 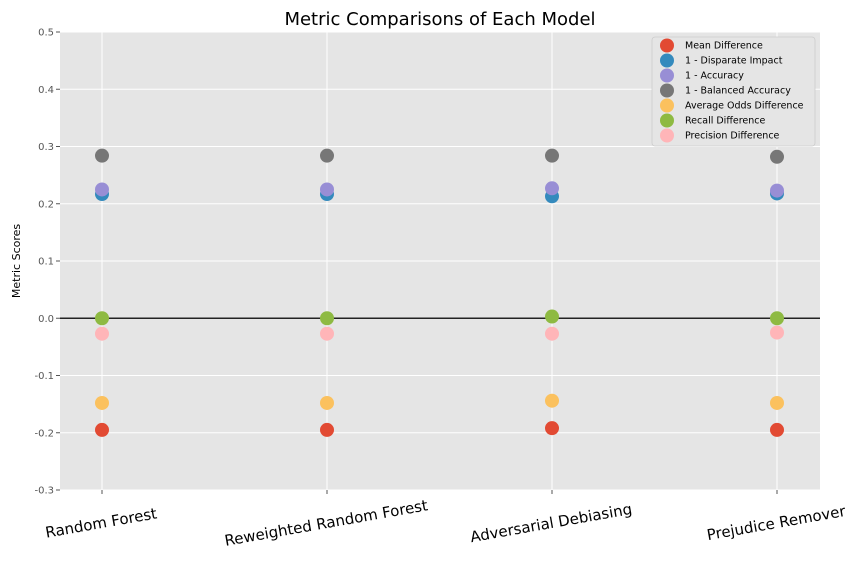 I want to click on legend-label: Recall Difference, so click(x=725, y=121).